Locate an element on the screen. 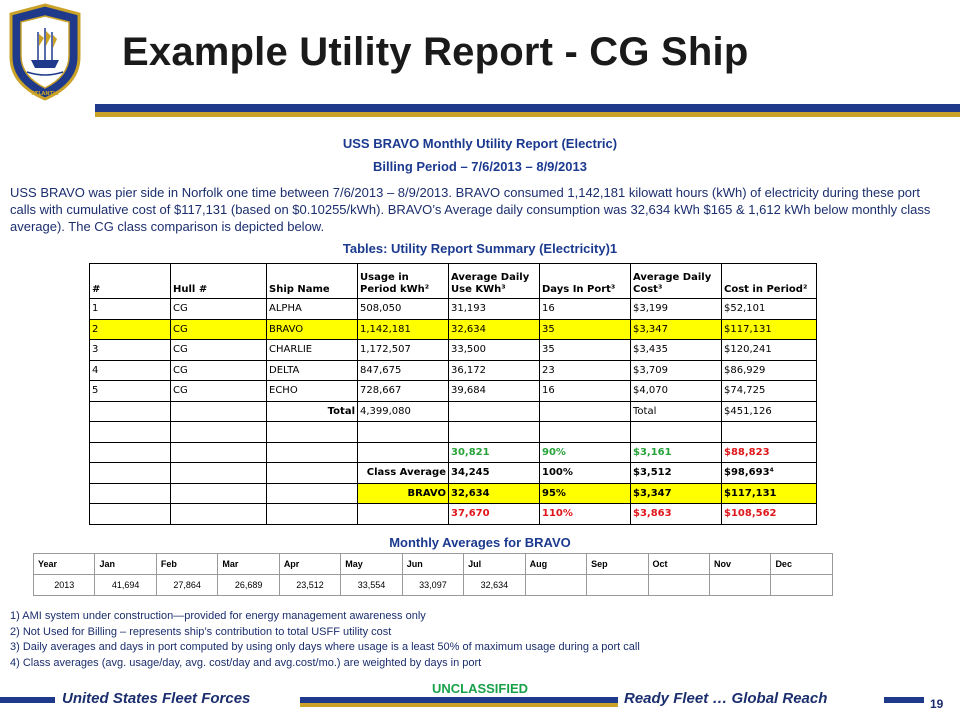 The image size is (960, 720). month-header: Jun is located at coordinates (433, 564).